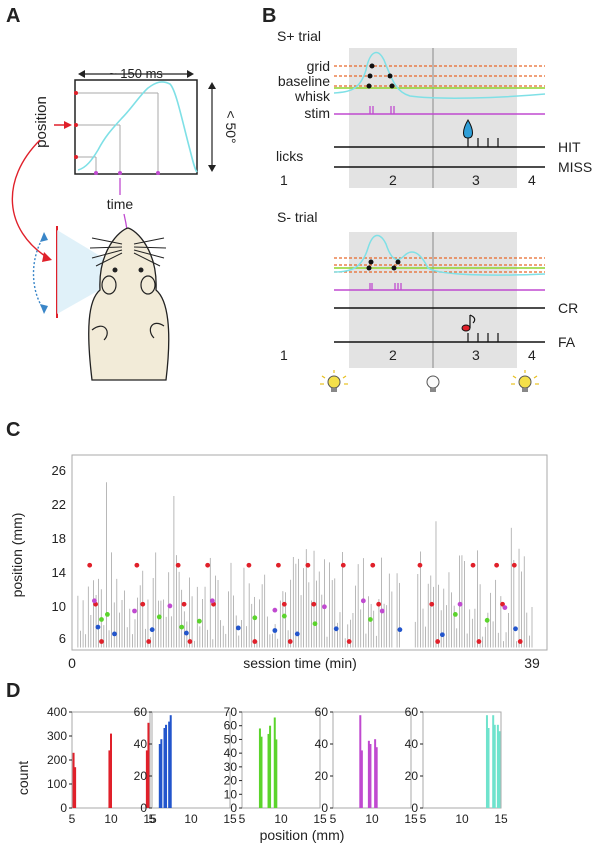 The image size is (598, 850). Describe the element at coordinates (312, 96) in the screenshot. I see `whisk-label: whisk` at that location.